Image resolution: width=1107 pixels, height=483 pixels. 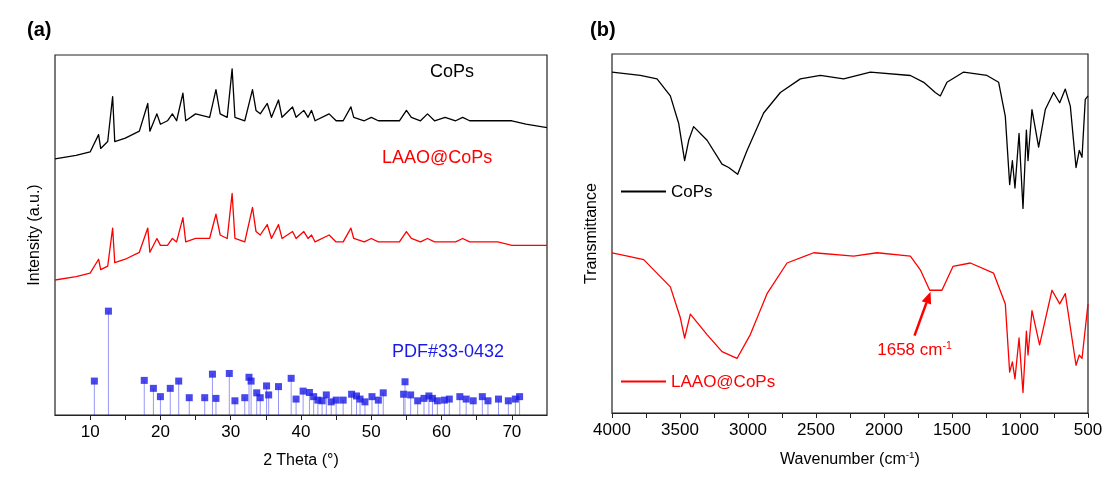 I want to click on series-label: PDF#33-0432, so click(x=448, y=351).